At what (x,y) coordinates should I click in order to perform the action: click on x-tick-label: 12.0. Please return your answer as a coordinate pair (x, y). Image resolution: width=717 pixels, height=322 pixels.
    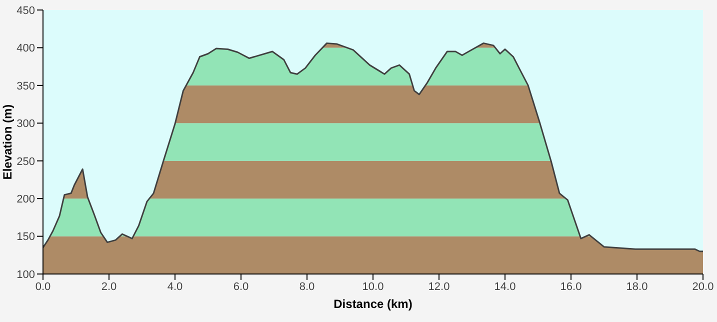
    Looking at the image, I should click on (439, 286).